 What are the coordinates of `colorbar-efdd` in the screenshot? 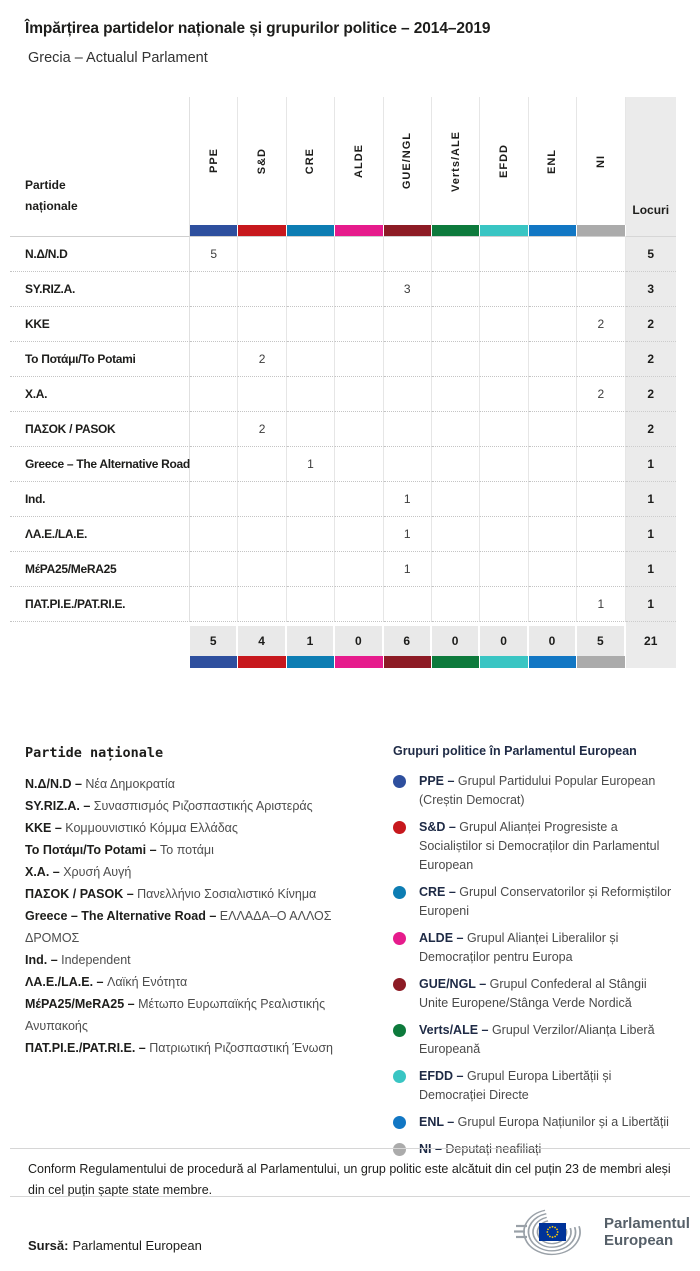 It's located at (504, 231).